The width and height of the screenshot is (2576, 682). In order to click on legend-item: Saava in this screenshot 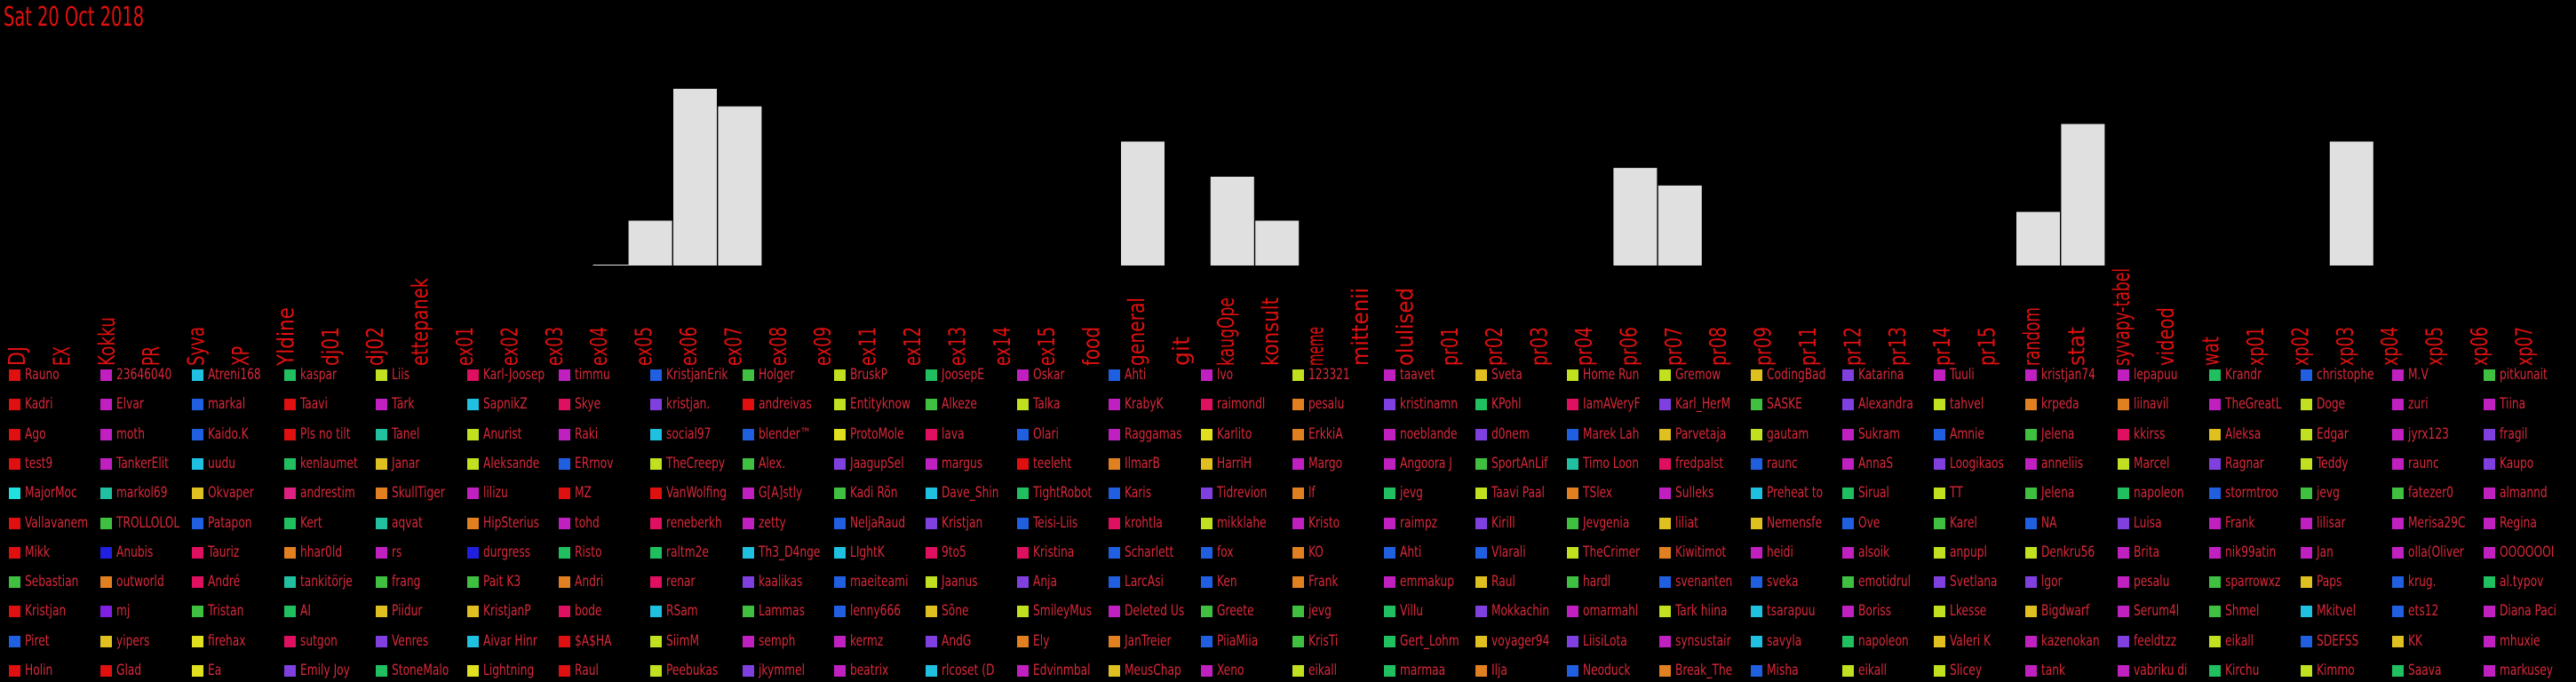, I will do `click(2436, 671)`.